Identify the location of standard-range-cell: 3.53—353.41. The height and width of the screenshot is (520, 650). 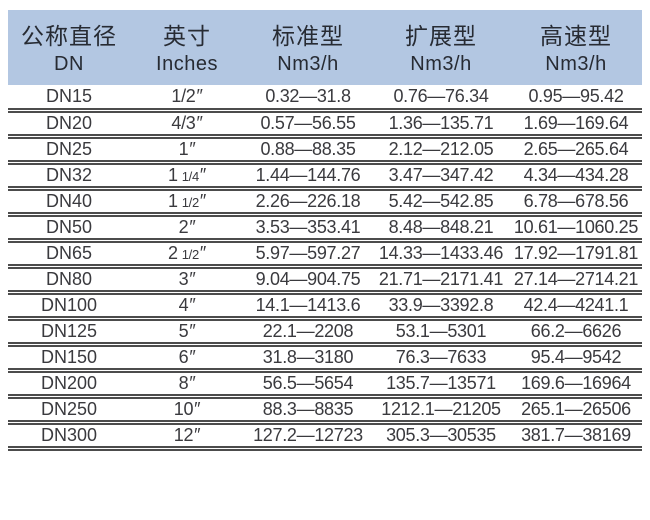
(308, 228).